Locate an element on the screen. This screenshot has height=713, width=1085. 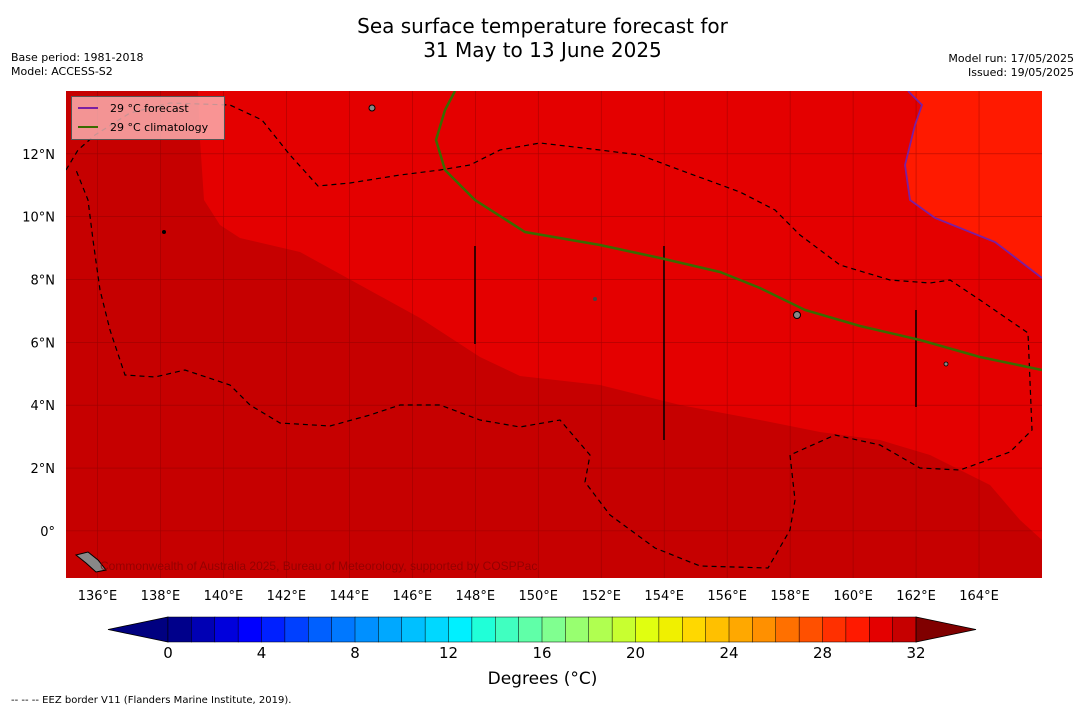
legend-forecast-swatch is located at coordinates (88, 108).